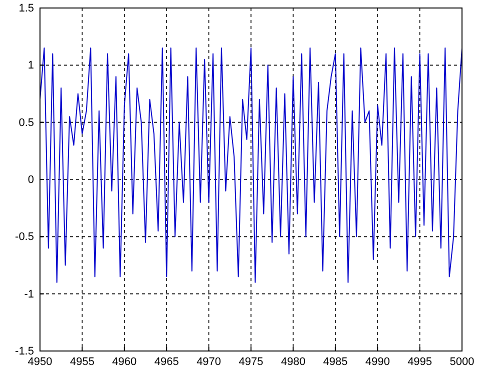 This screenshot has width=498, height=378. Describe the element at coordinates (462, 362) in the screenshot. I see `x-tick-label: 5000` at that location.